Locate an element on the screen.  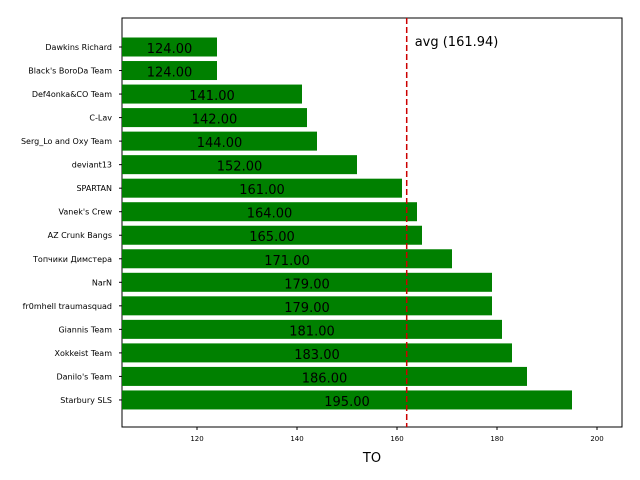
bar-value-label: 141.00 is located at coordinates (212, 96).